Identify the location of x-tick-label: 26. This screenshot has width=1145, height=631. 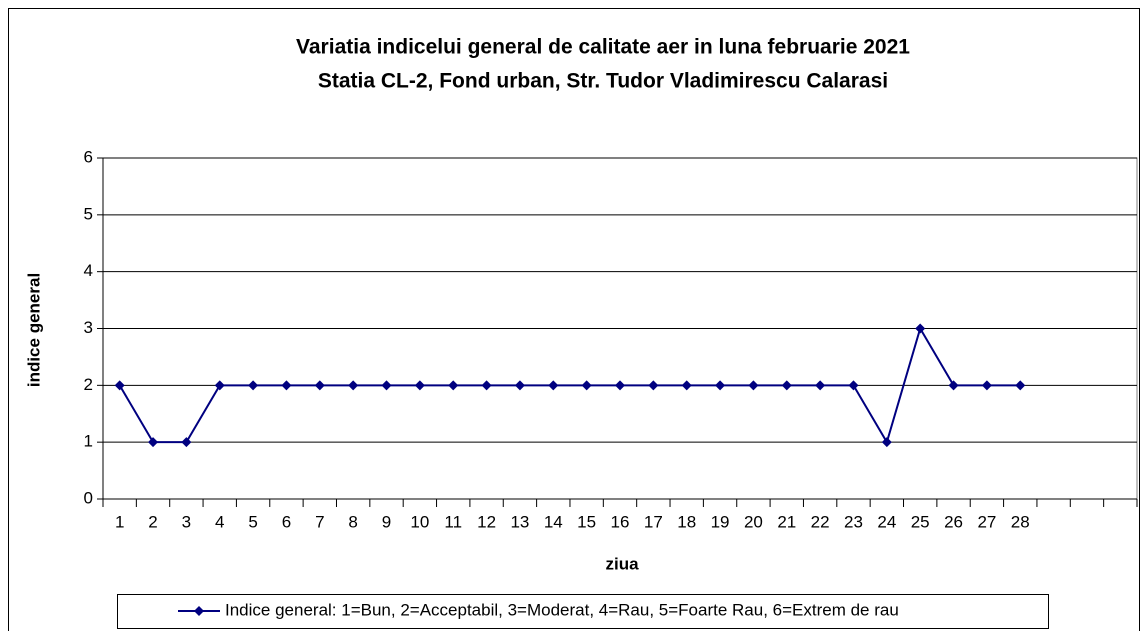
(953, 521).